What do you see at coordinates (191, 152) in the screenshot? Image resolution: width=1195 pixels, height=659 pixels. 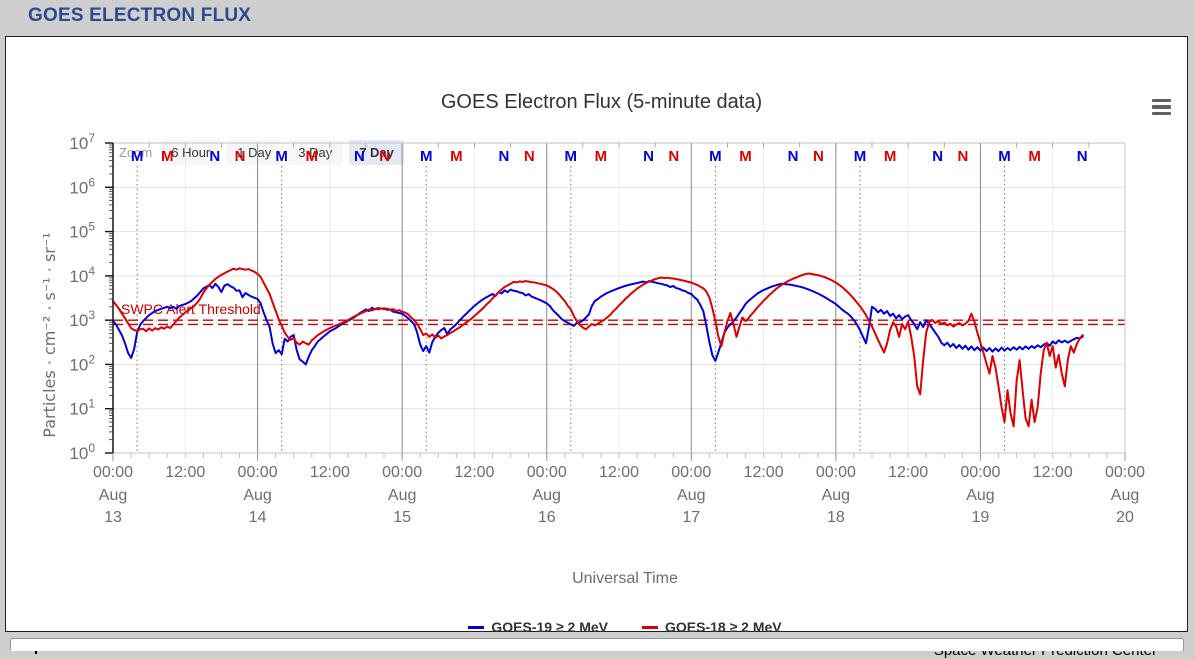 I see `range-button-6hour: 6 Hour` at bounding box center [191, 152].